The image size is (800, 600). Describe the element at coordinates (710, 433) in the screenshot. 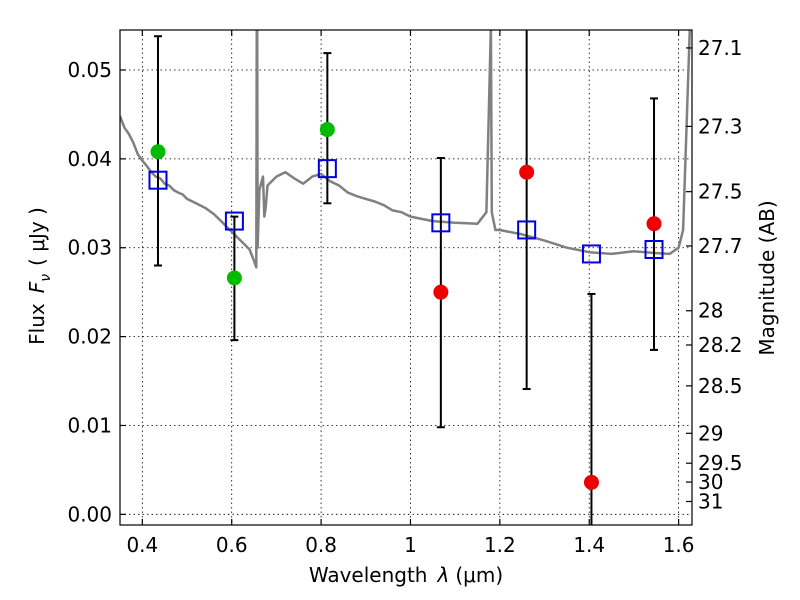

I see `magnitude-tick-label: 29` at that location.